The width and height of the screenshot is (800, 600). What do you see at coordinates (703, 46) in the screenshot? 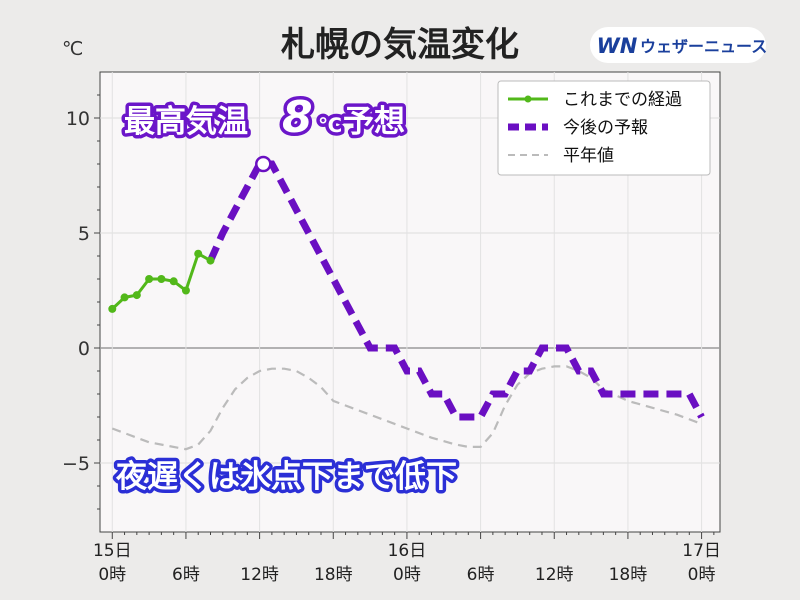
I see `brand-name: ウェザーニュース` at bounding box center [703, 46].